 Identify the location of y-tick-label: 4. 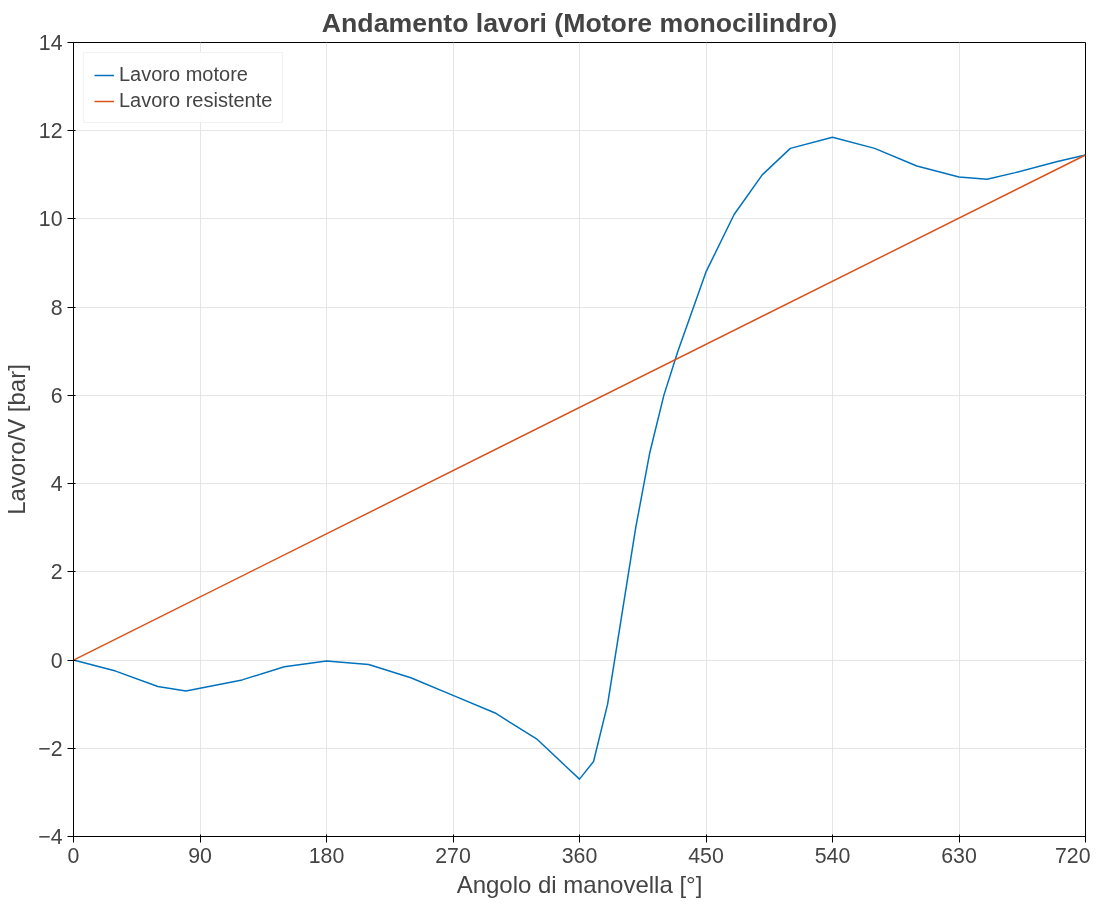
(56, 484).